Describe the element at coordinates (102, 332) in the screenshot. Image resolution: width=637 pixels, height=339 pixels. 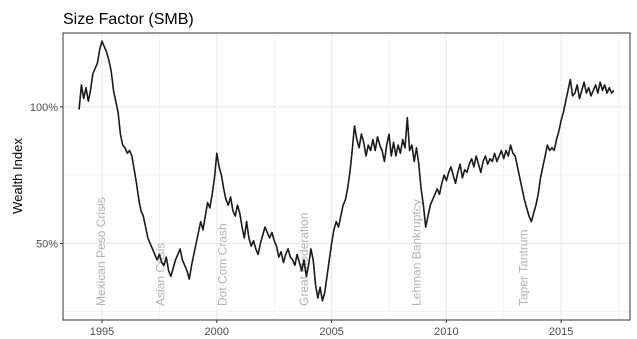
I see `x-tick-label: 1995` at that location.